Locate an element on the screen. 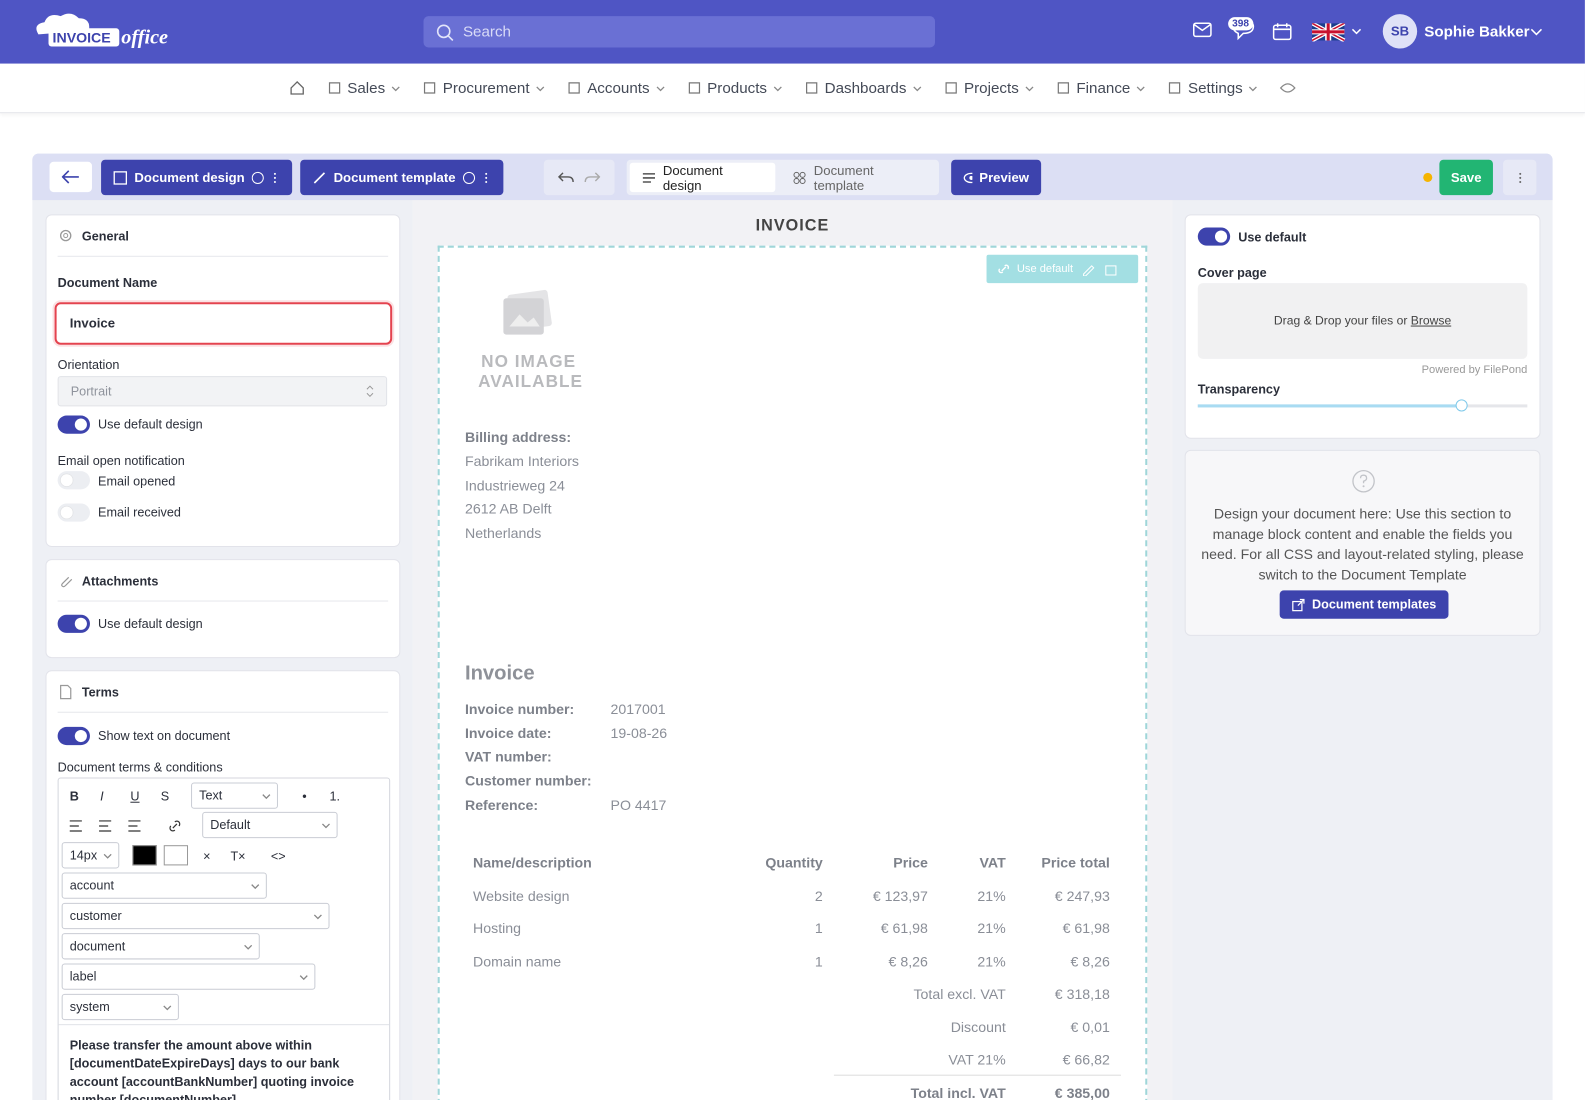 The image size is (1585, 1100). calendar-icon is located at coordinates (1282, 31).